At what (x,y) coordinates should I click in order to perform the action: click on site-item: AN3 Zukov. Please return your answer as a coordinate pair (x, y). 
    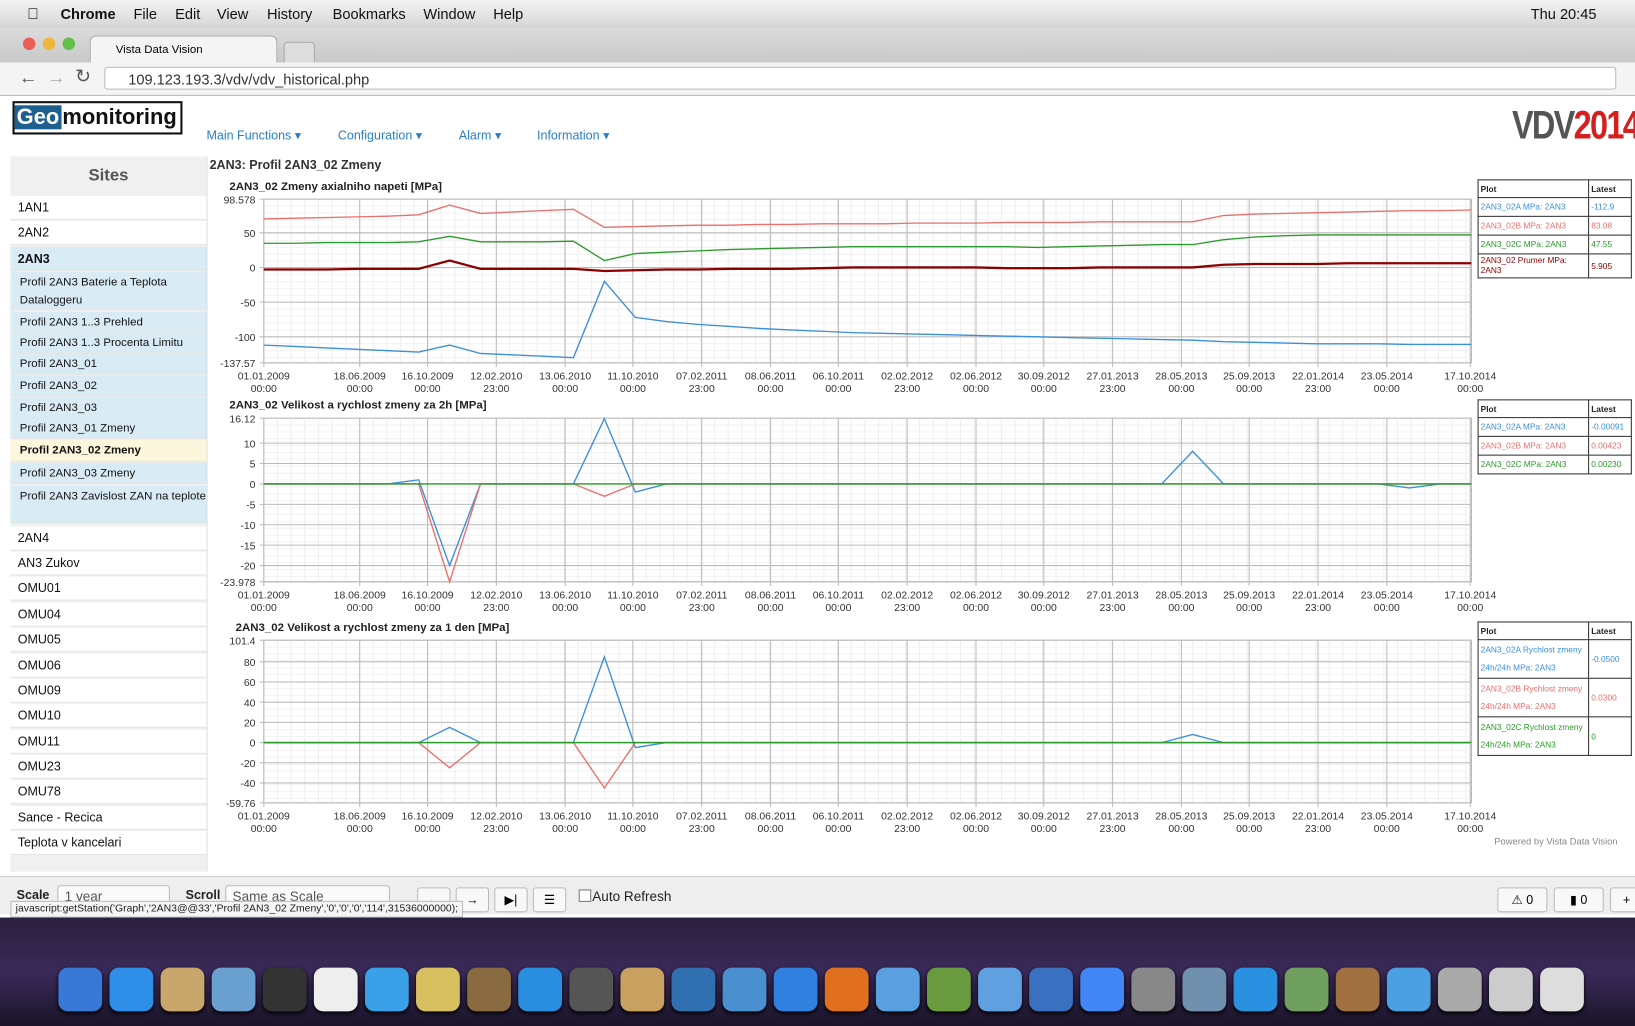
    Looking at the image, I should click on (108, 563).